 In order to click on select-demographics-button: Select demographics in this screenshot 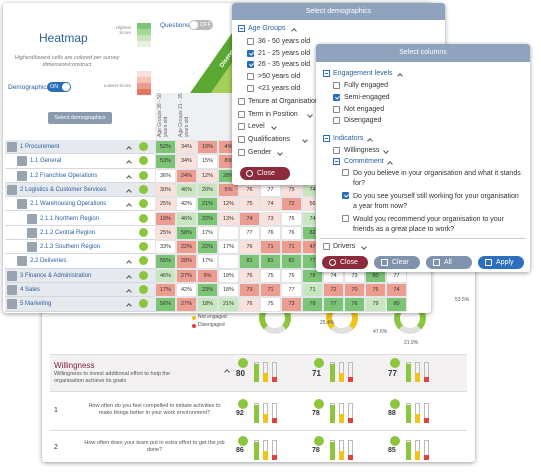, I will do `click(80, 118)`.